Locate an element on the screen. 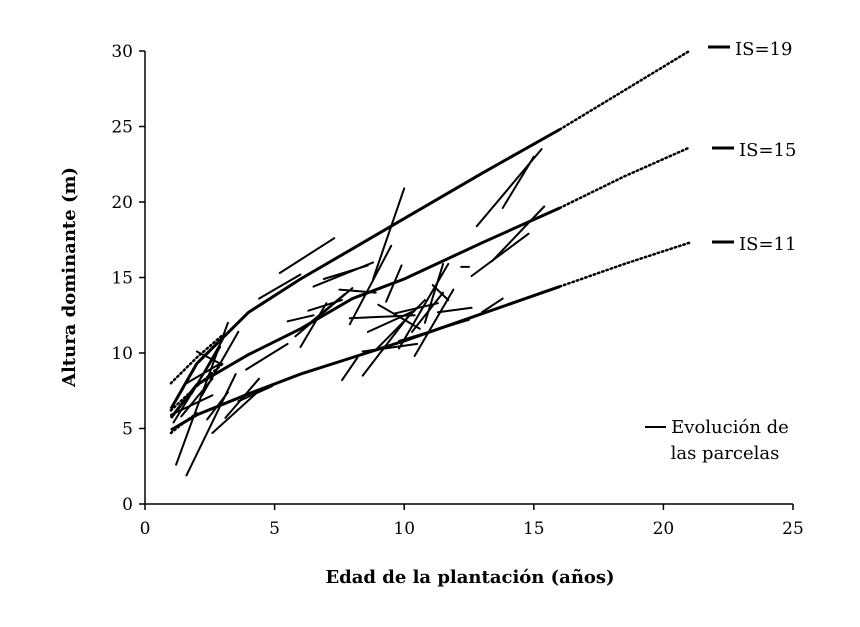 The width and height of the screenshot is (860, 627). y-tick-label: 25 is located at coordinates (122, 128).